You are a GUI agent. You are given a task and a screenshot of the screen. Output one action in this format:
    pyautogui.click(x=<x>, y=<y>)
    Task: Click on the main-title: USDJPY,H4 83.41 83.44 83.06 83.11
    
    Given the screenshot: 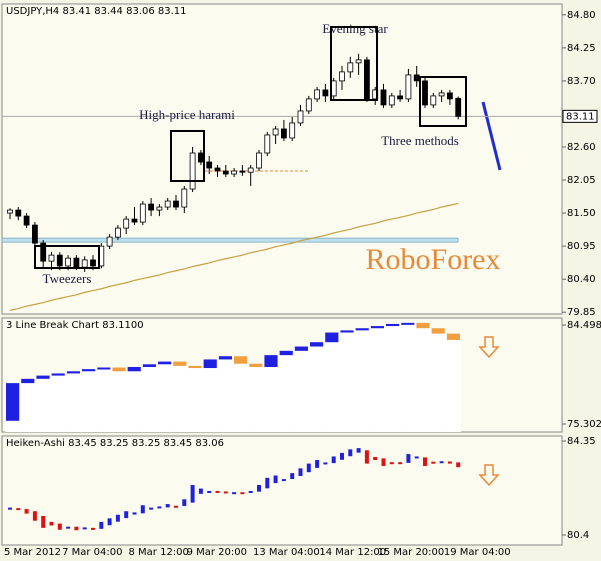 What is the action you would take?
    pyautogui.click(x=96, y=11)
    